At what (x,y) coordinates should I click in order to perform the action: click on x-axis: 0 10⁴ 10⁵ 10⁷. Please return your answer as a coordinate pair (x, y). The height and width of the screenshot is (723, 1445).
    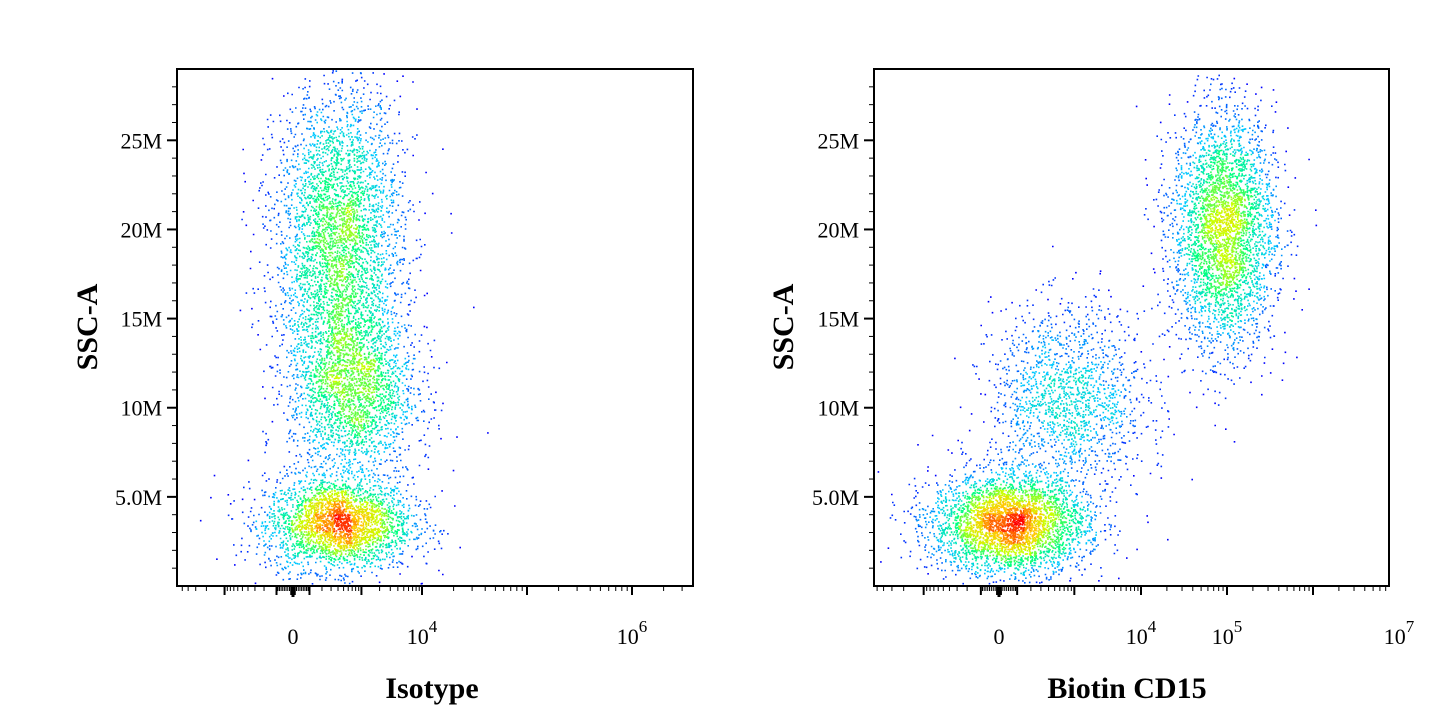
    Looking at the image, I should click on (1145, 617).